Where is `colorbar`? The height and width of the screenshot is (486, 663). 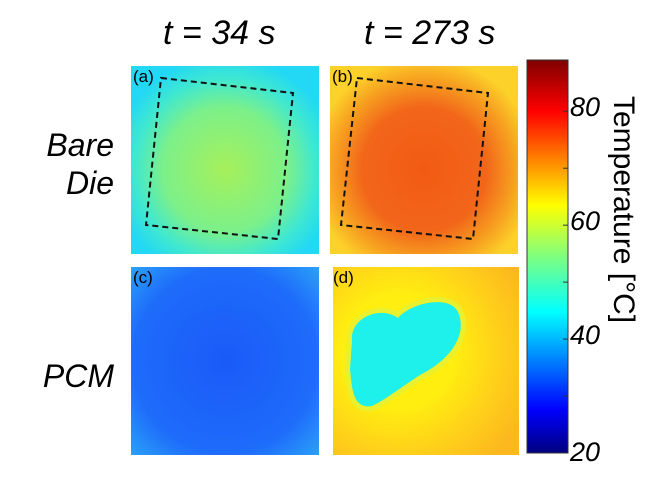
colorbar is located at coordinates (547, 256).